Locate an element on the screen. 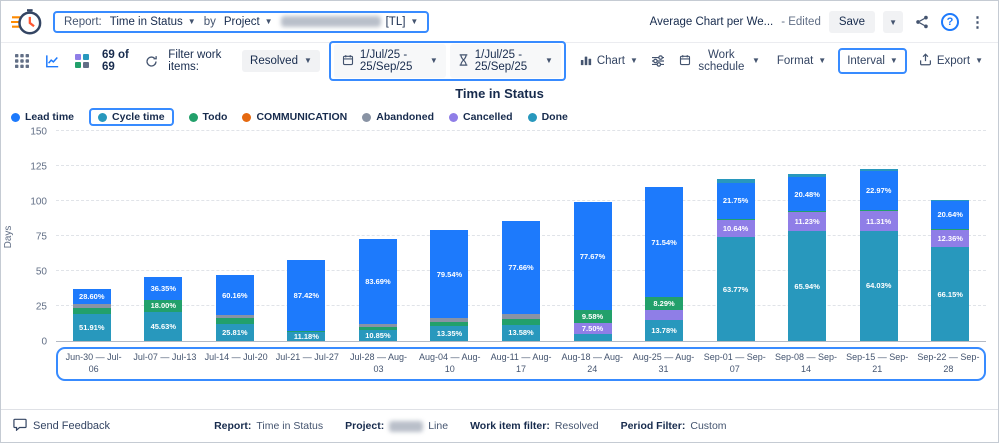 This screenshot has height=443, width=999. matrix-view-icon is located at coordinates (82, 61).